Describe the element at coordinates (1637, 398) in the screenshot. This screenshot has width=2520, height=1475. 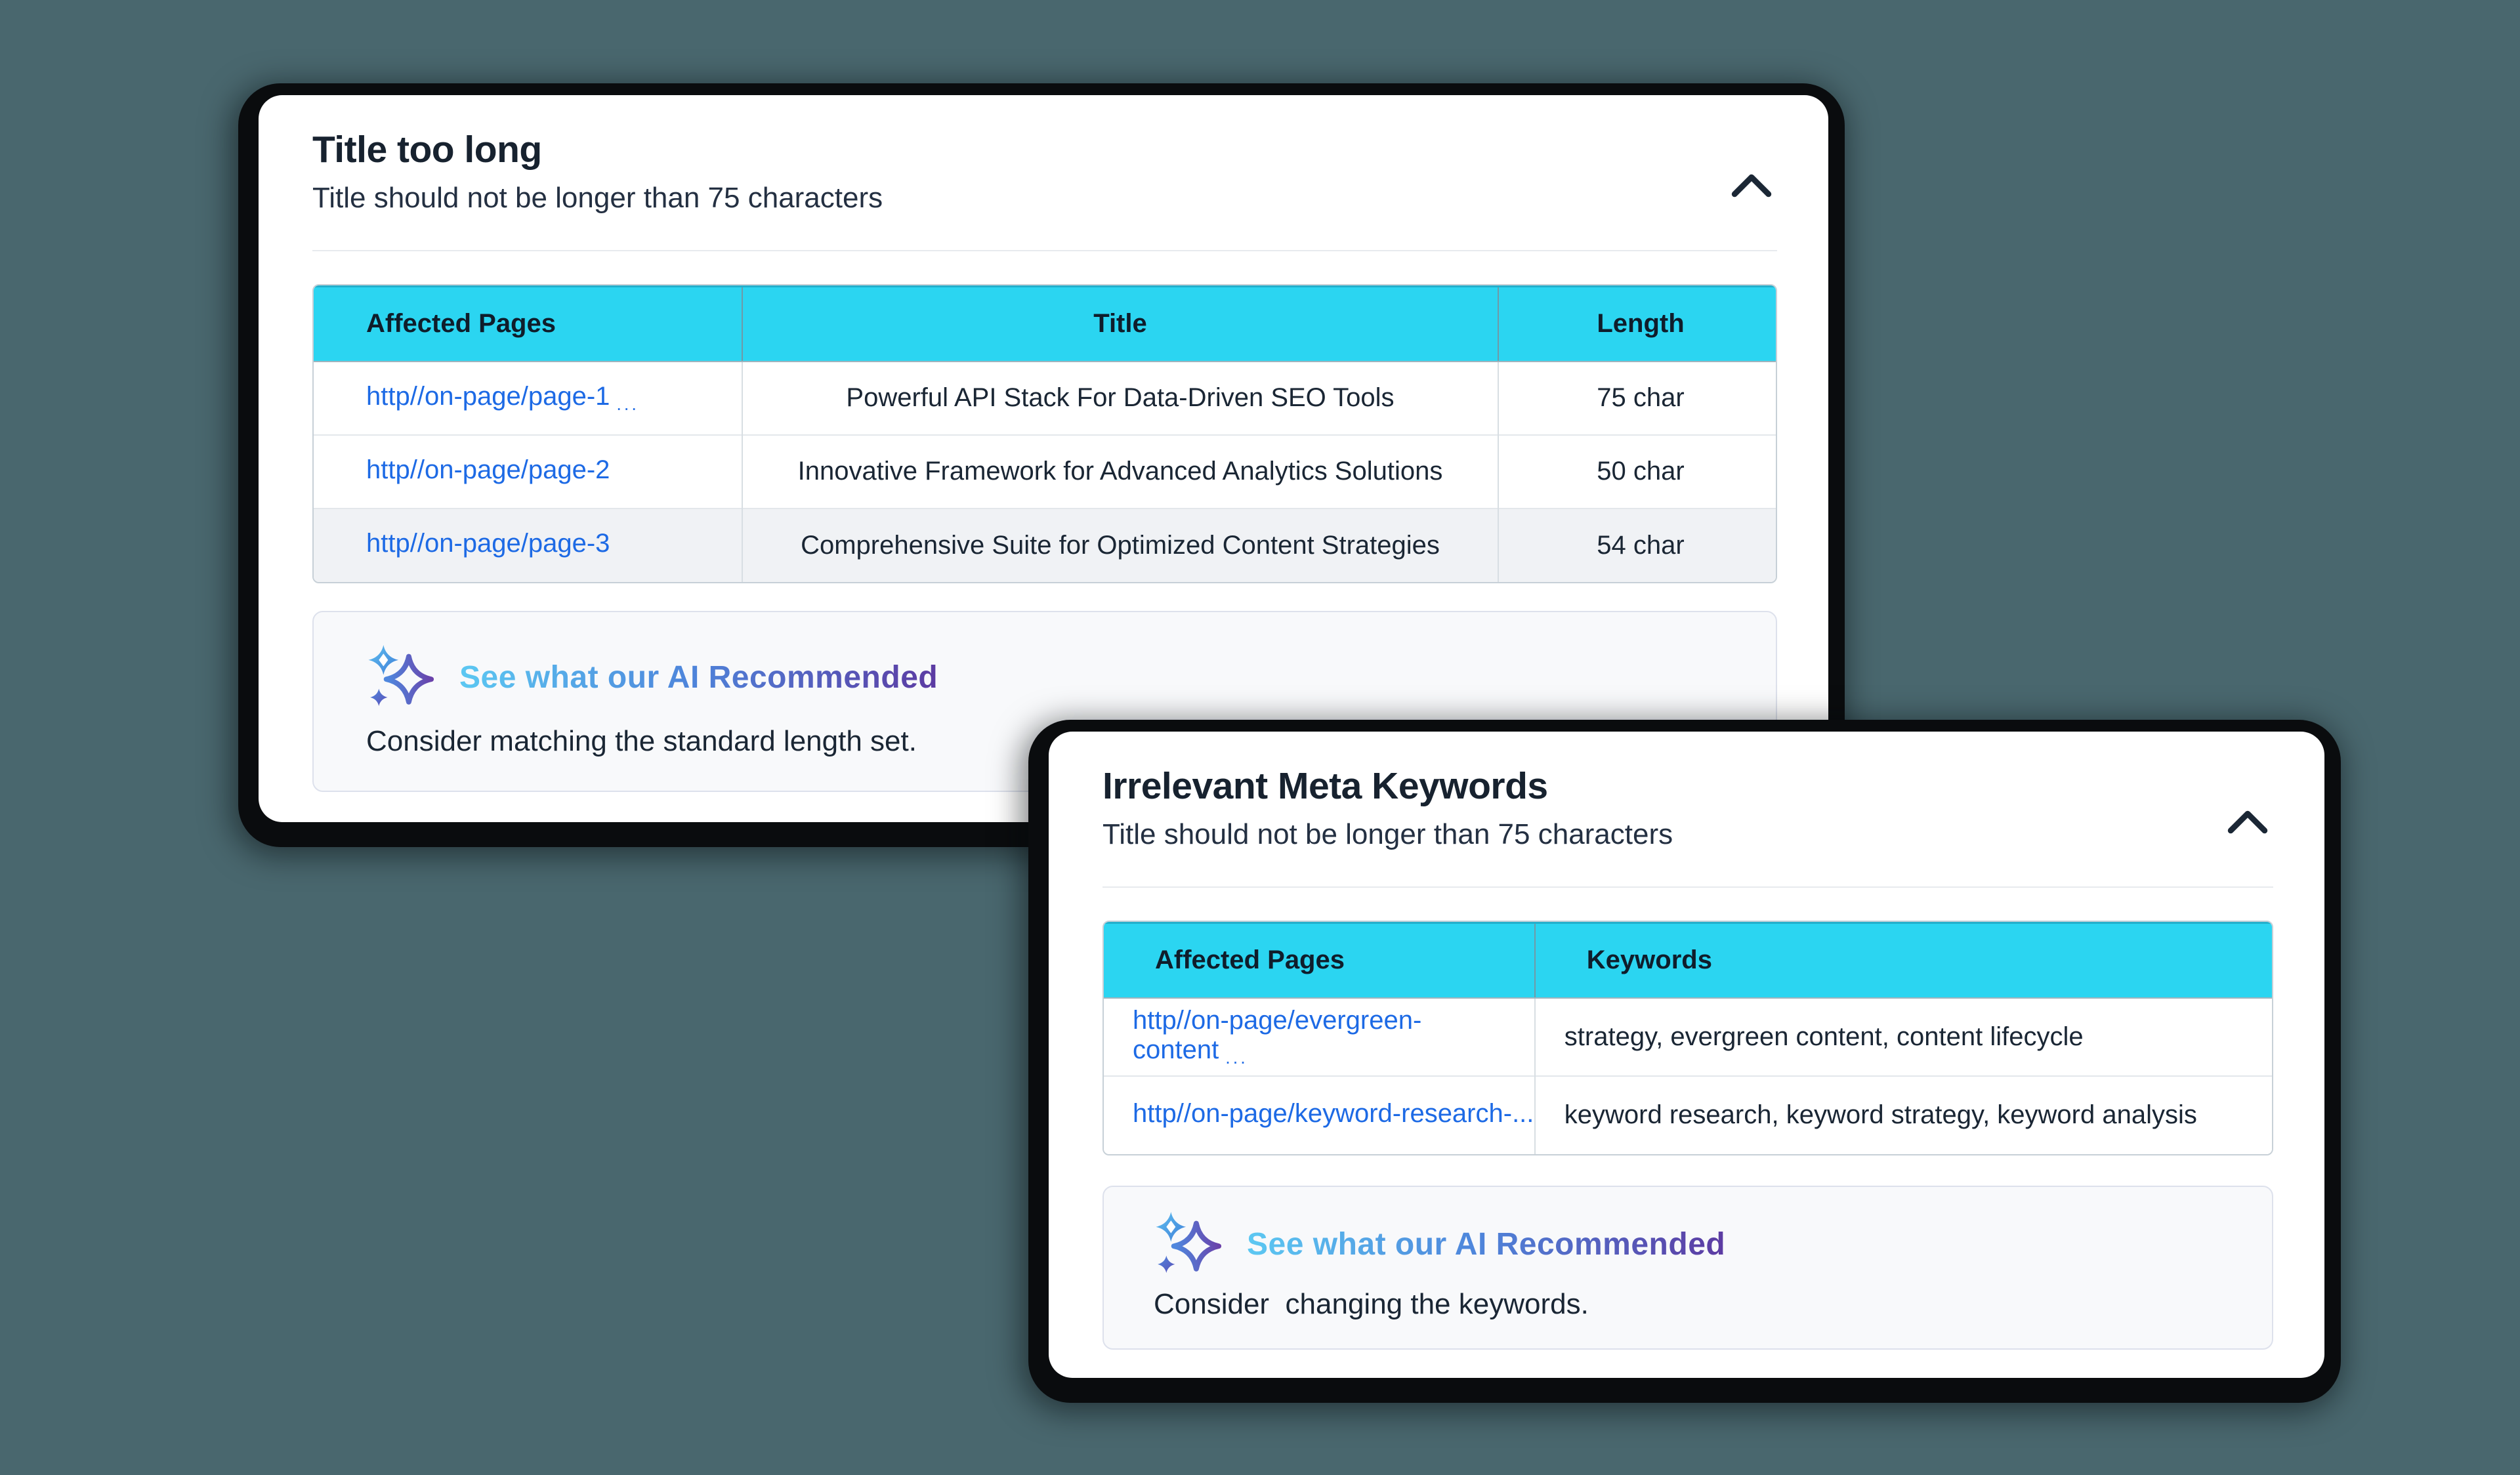
I see `length-cell: 75 char` at that location.